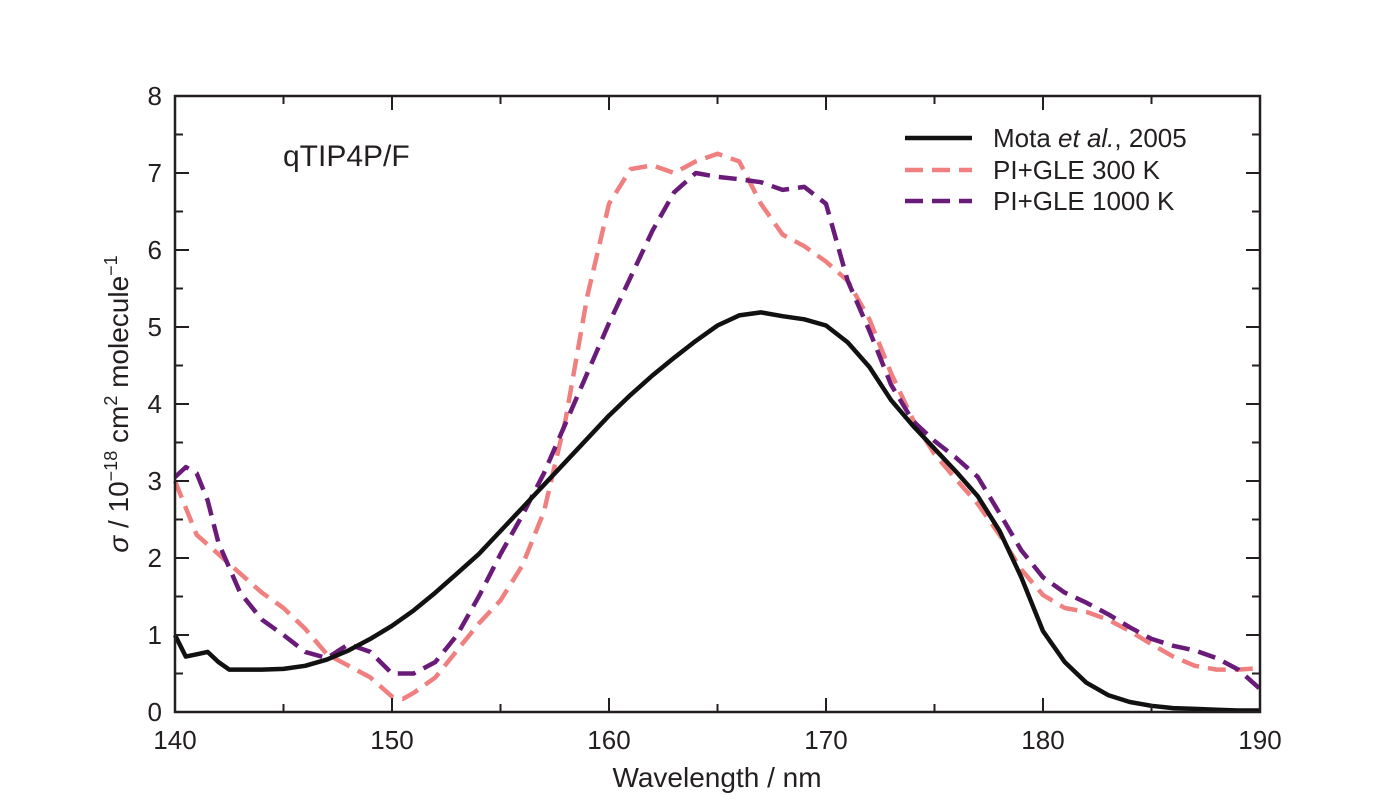 The width and height of the screenshot is (1400, 800). What do you see at coordinates (155, 327) in the screenshot?
I see `y-tick-label: 5` at bounding box center [155, 327].